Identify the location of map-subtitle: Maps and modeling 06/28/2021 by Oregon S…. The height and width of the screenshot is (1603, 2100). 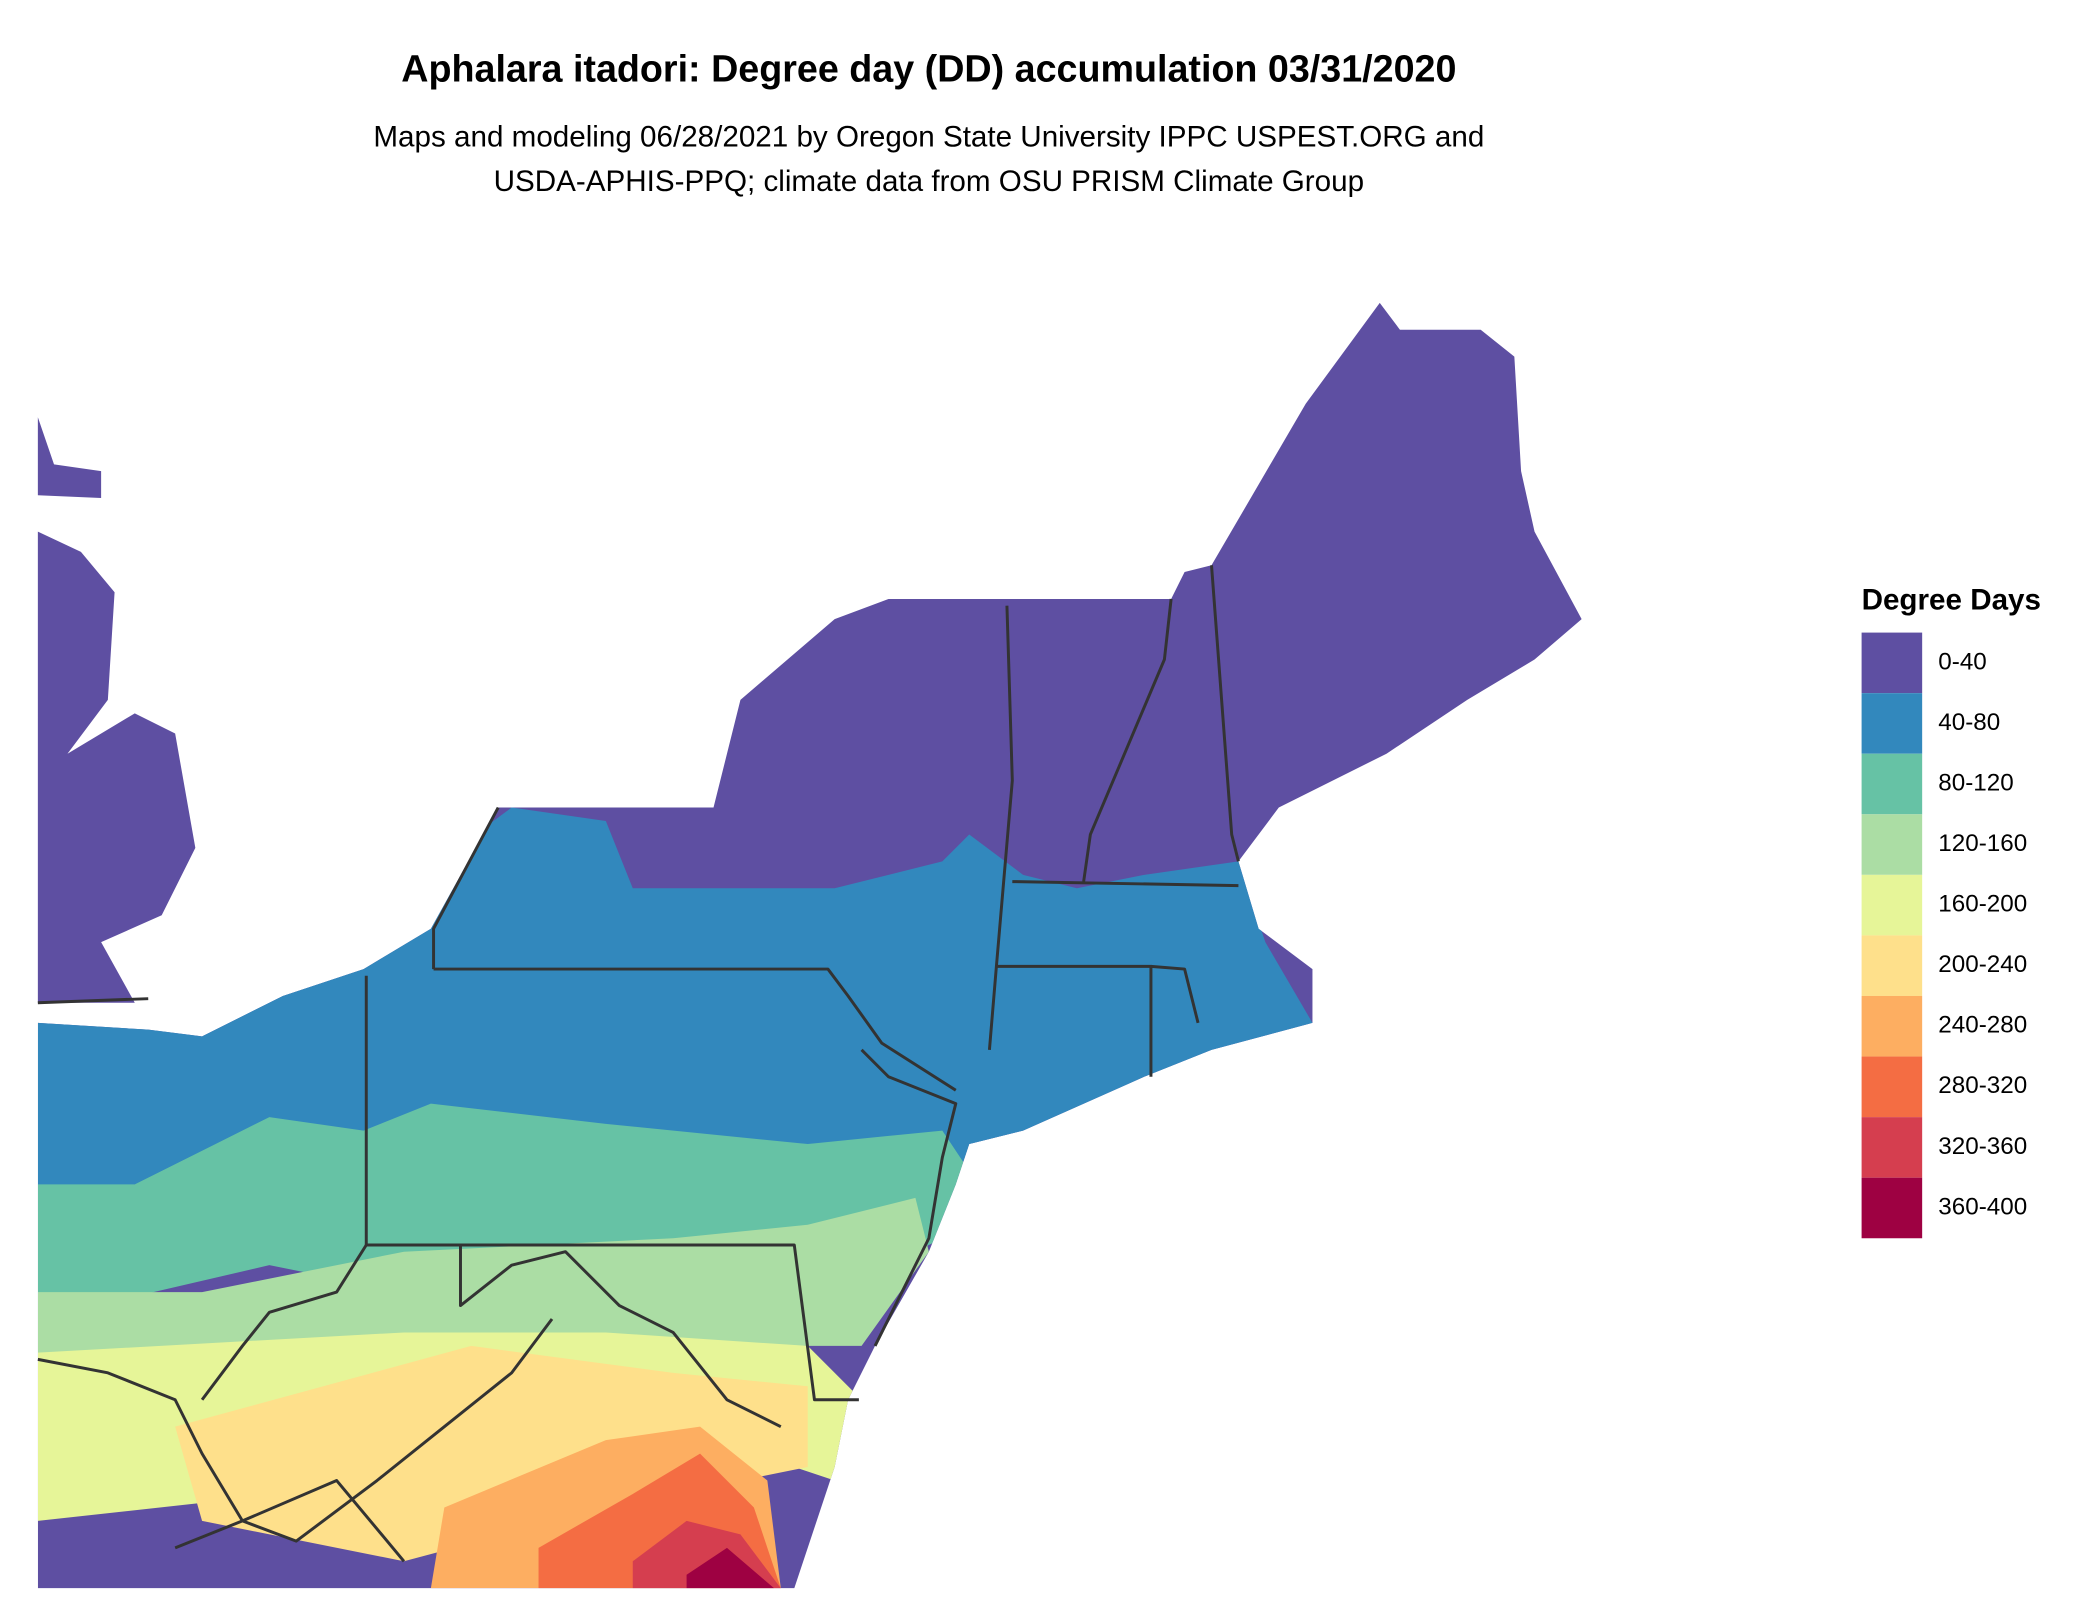
(928, 136).